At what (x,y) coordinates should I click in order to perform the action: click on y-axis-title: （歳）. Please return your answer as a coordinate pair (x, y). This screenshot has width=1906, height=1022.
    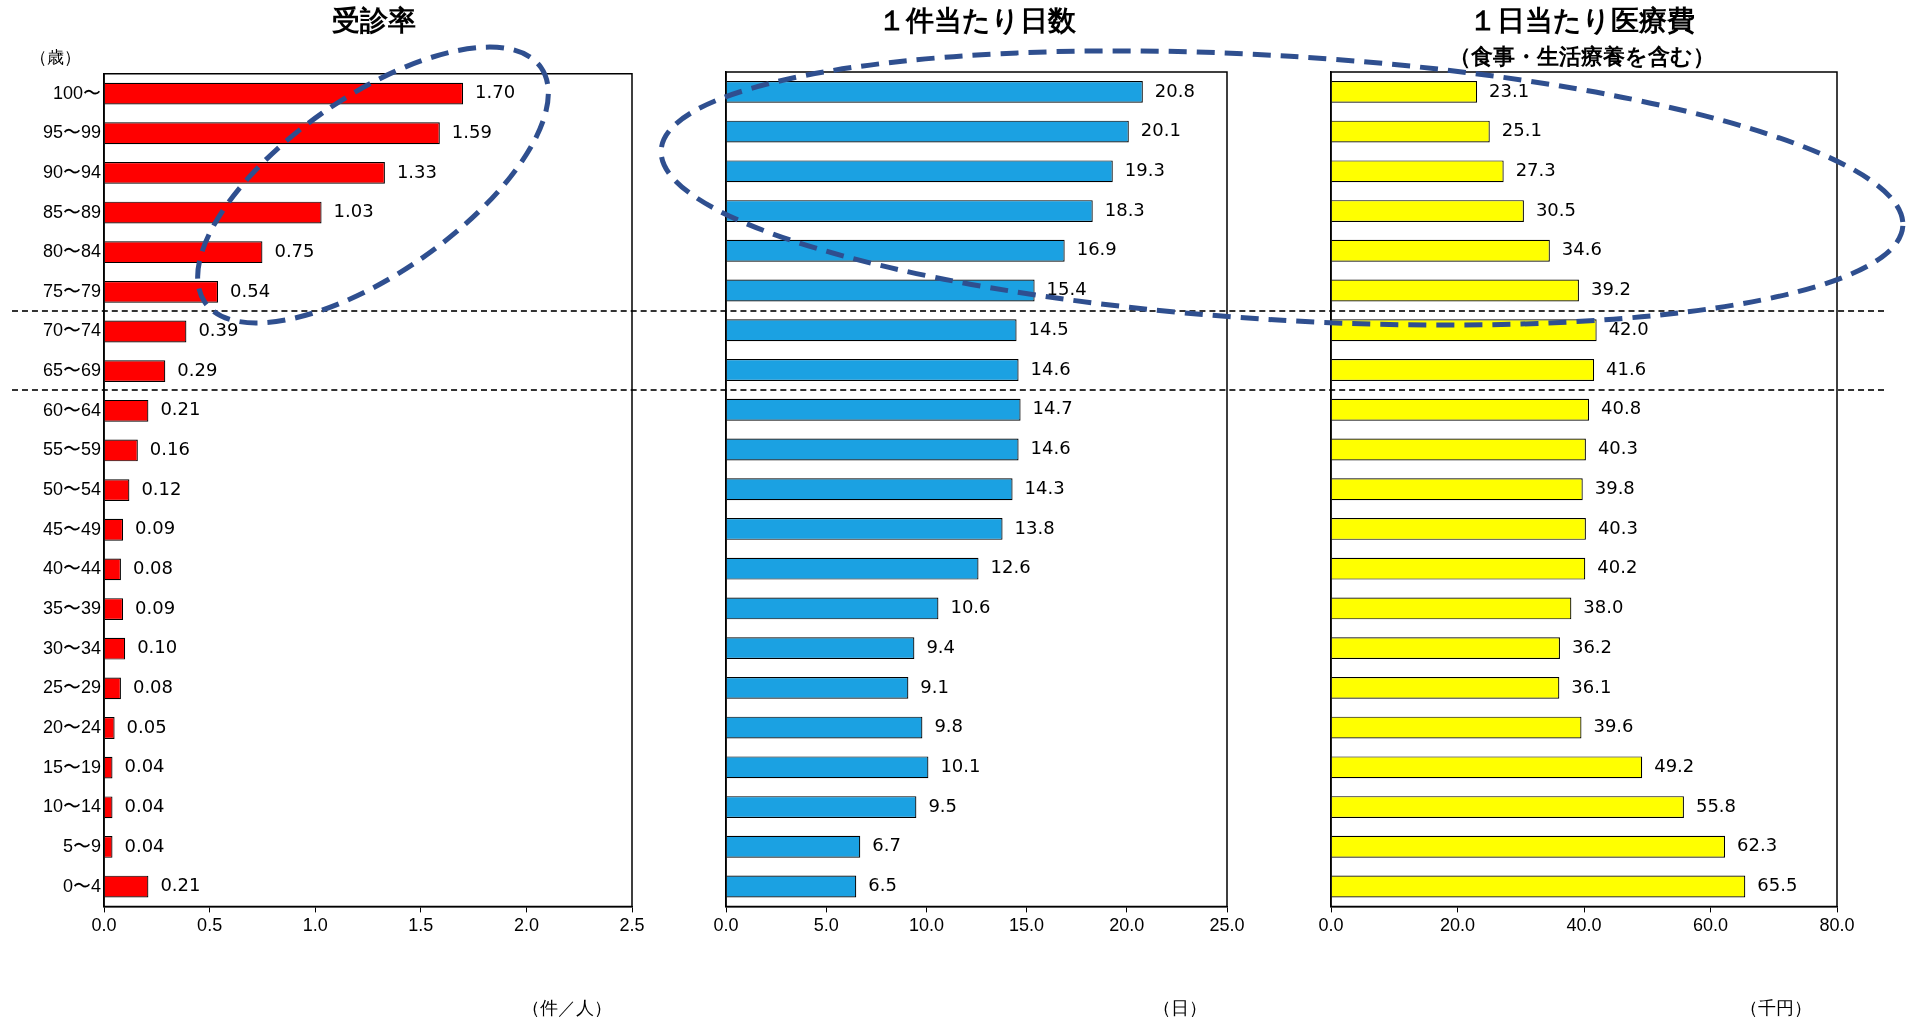
    Looking at the image, I should click on (55, 57).